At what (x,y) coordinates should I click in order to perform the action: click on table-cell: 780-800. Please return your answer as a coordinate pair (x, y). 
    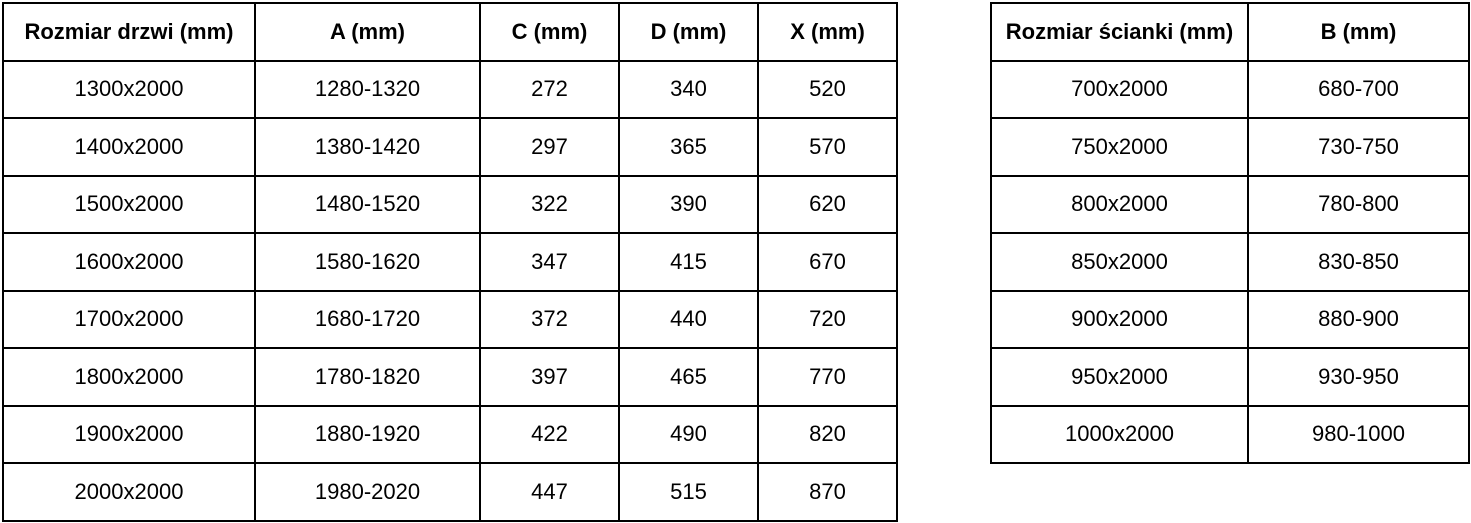
    Looking at the image, I should click on (1358, 204).